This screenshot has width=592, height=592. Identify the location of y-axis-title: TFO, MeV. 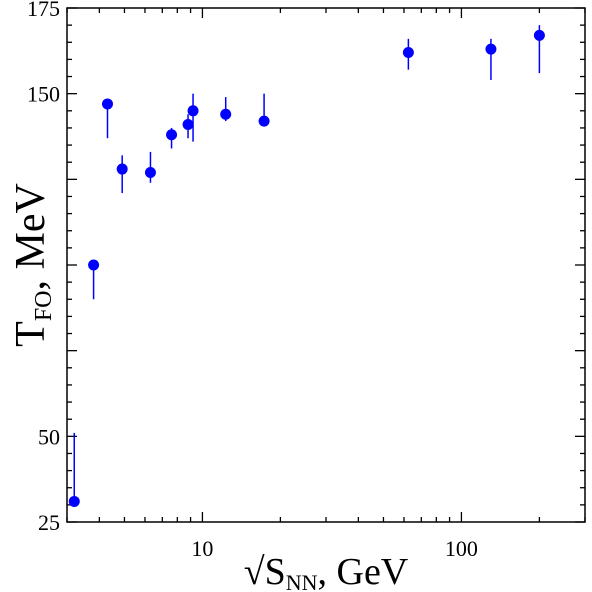
(32, 265).